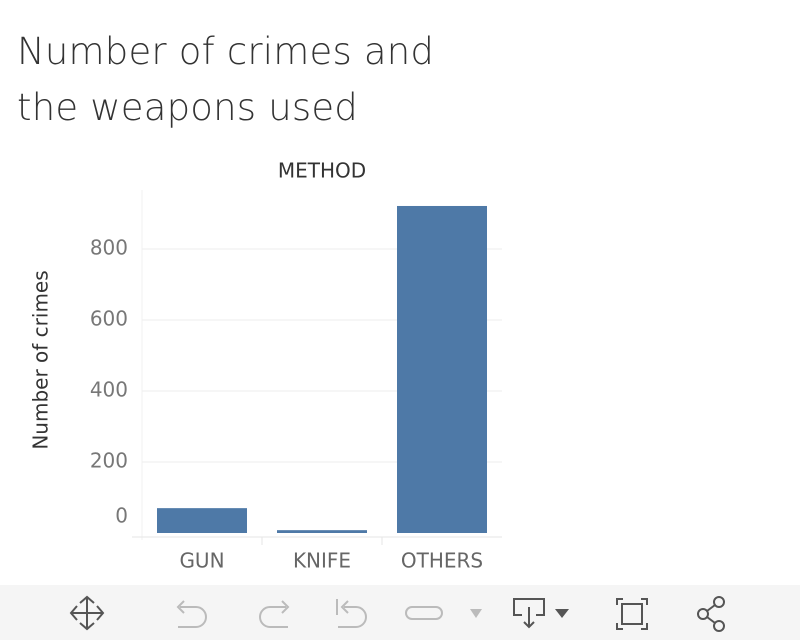 This screenshot has width=800, height=644. Describe the element at coordinates (41, 359) in the screenshot. I see `y-axis-title: Number of crimes` at that location.